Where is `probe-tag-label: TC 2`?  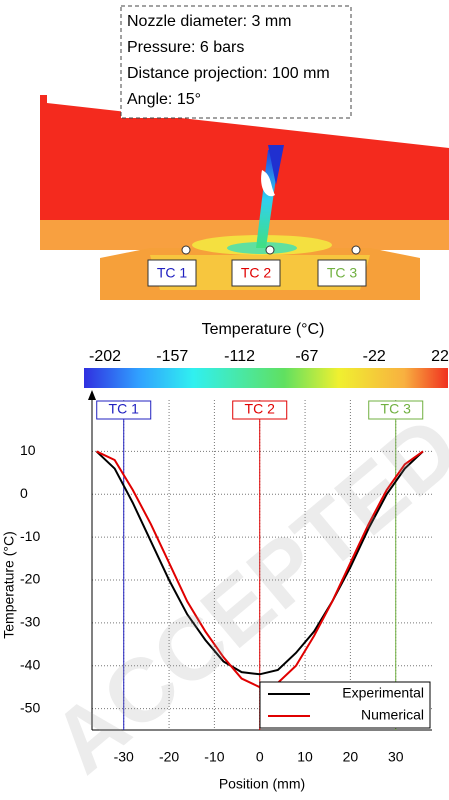
probe-tag-label: TC 2 is located at coordinates (260, 409).